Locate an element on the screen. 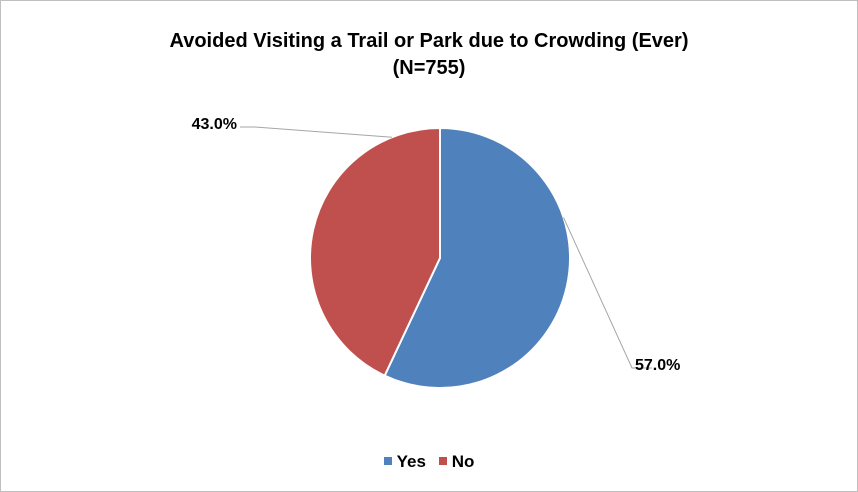  data-label-yes: 57.0% is located at coordinates (657, 365).